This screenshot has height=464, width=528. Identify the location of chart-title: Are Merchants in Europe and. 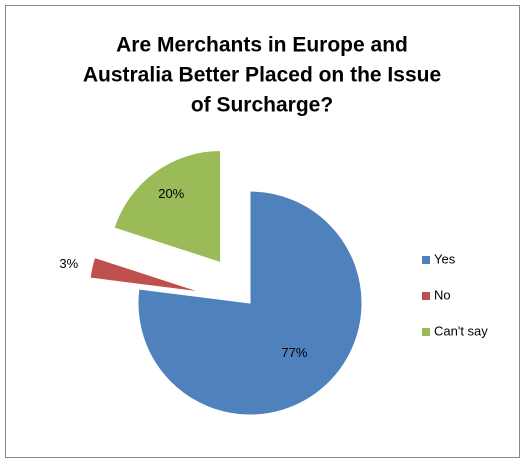
(262, 45).